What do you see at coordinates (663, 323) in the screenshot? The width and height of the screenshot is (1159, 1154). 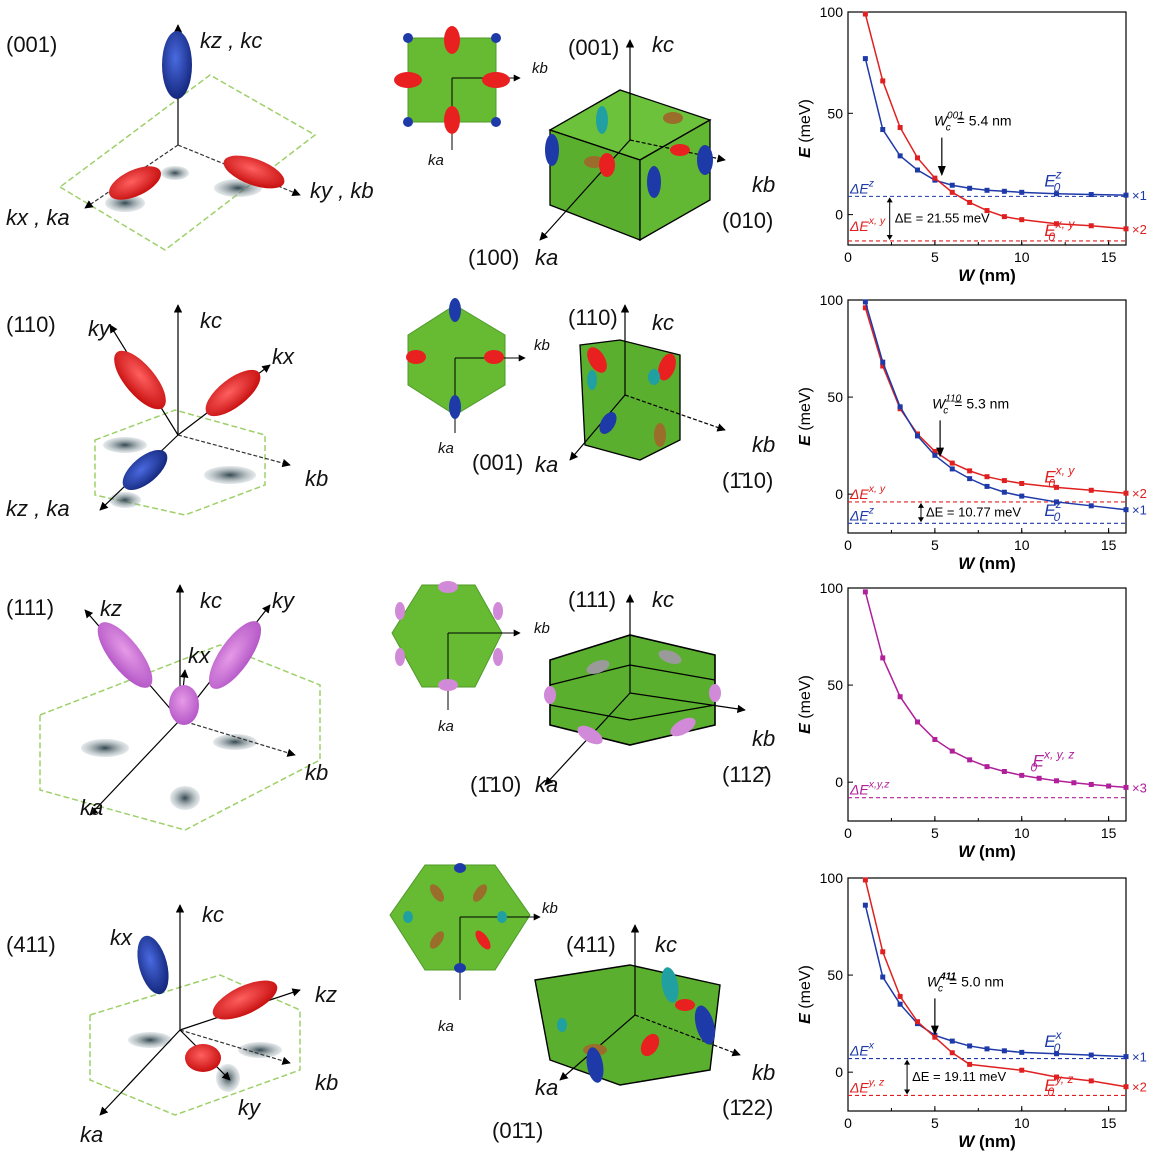 I see `bz-axis-kc: kc` at bounding box center [663, 323].